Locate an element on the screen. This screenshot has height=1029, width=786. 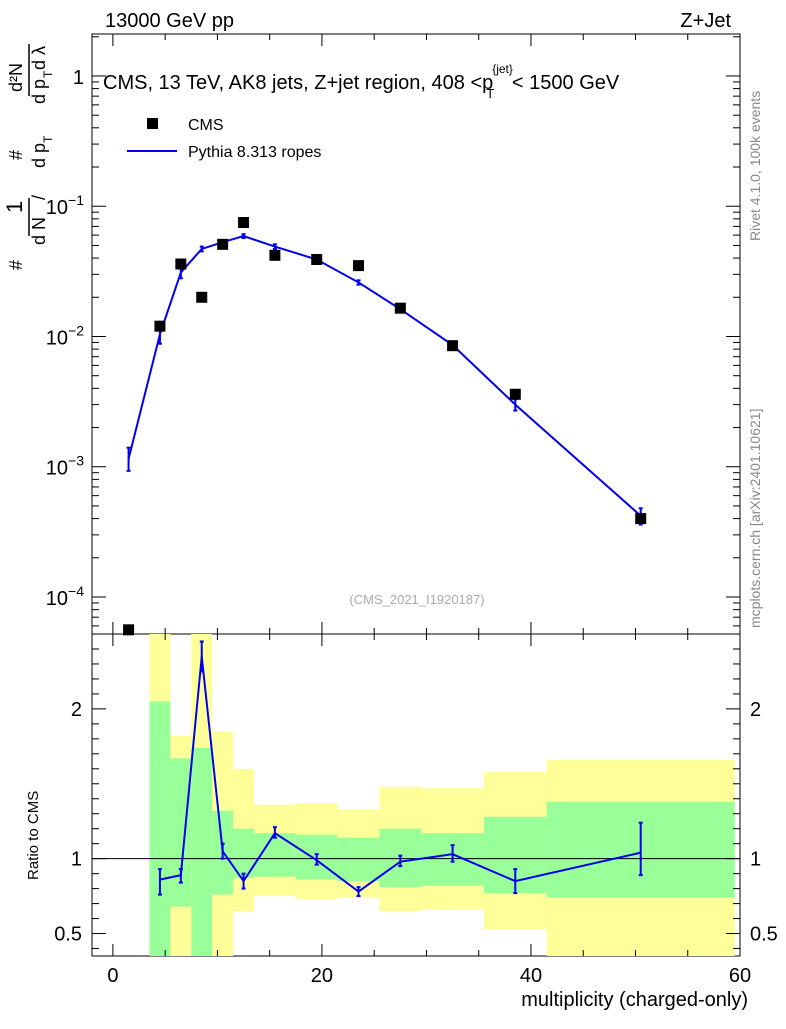
y-tick-label-main-1: 10⁻³ is located at coordinates (65, 466).